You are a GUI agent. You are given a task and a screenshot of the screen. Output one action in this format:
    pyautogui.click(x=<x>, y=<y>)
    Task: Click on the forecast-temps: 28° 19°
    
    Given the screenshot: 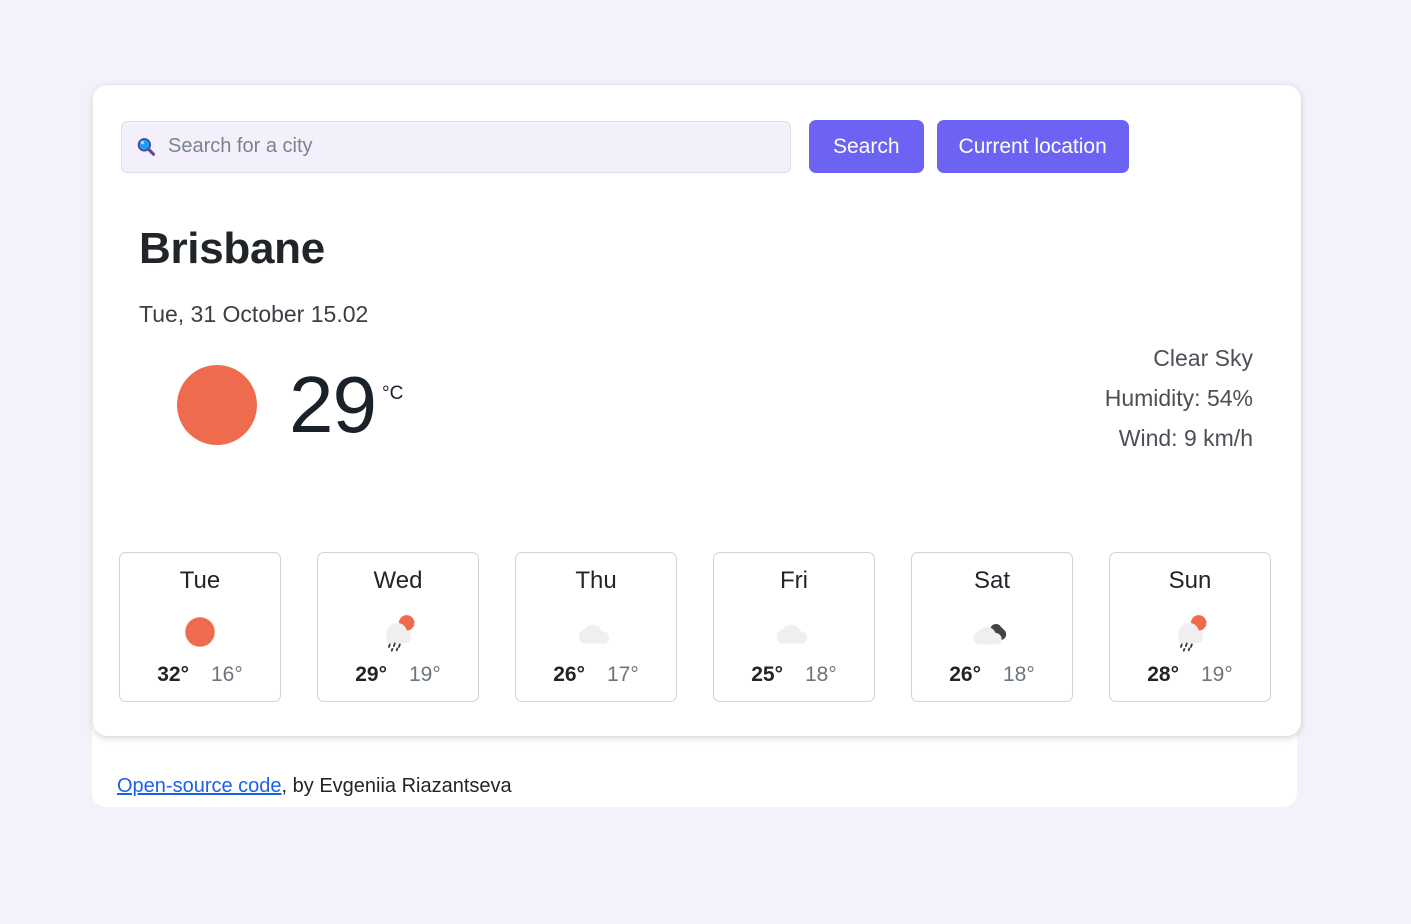 What is the action you would take?
    pyautogui.click(x=1190, y=675)
    